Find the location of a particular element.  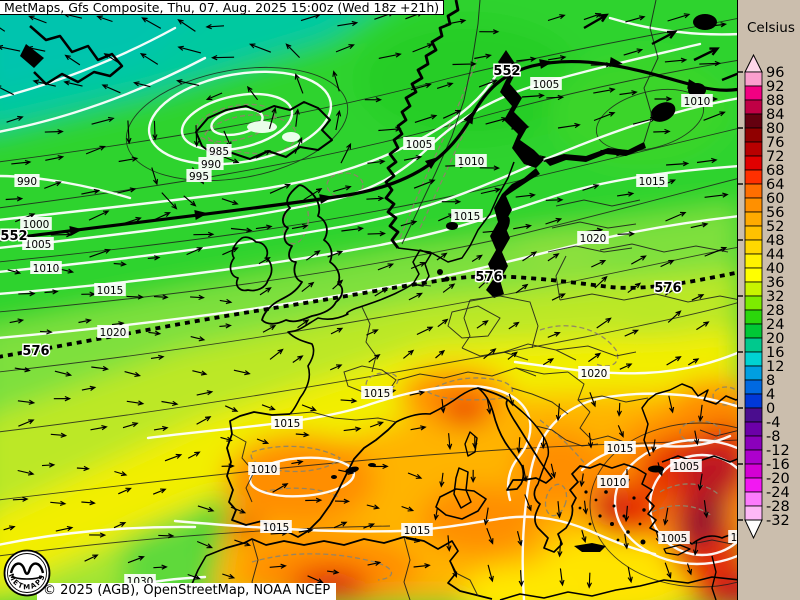

svg-text: 16 is located at coordinates (775, 353).